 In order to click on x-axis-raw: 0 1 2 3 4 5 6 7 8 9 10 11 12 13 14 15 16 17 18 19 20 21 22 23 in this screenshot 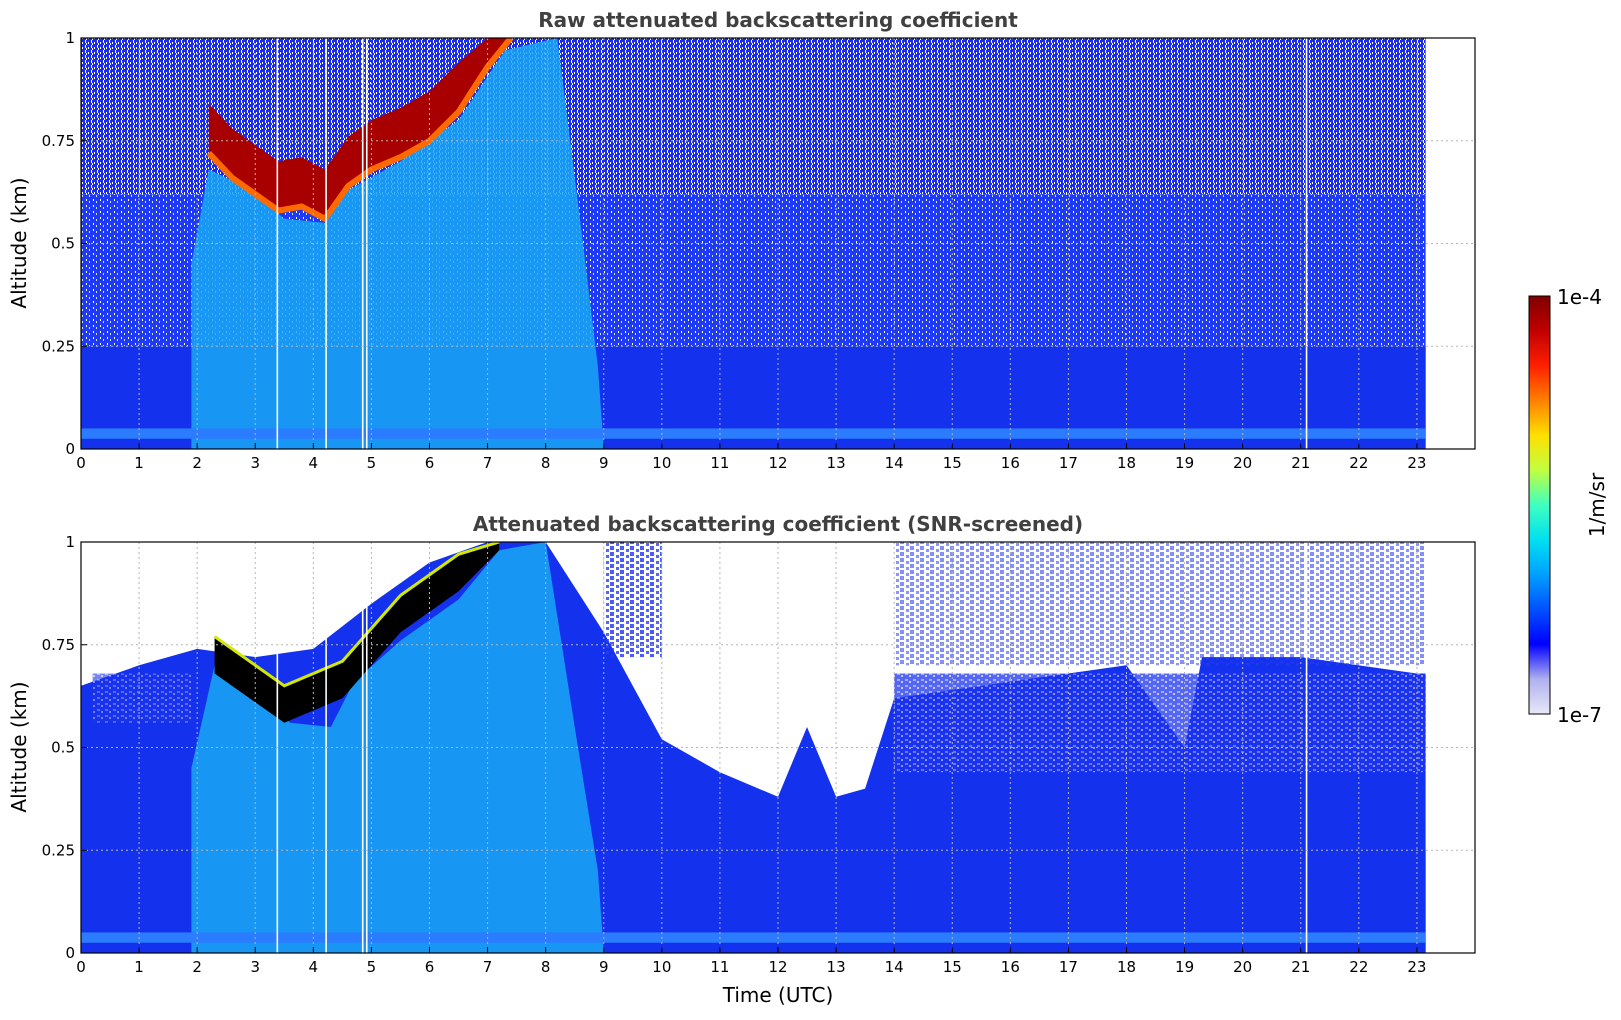, I will do `click(751, 457)`.